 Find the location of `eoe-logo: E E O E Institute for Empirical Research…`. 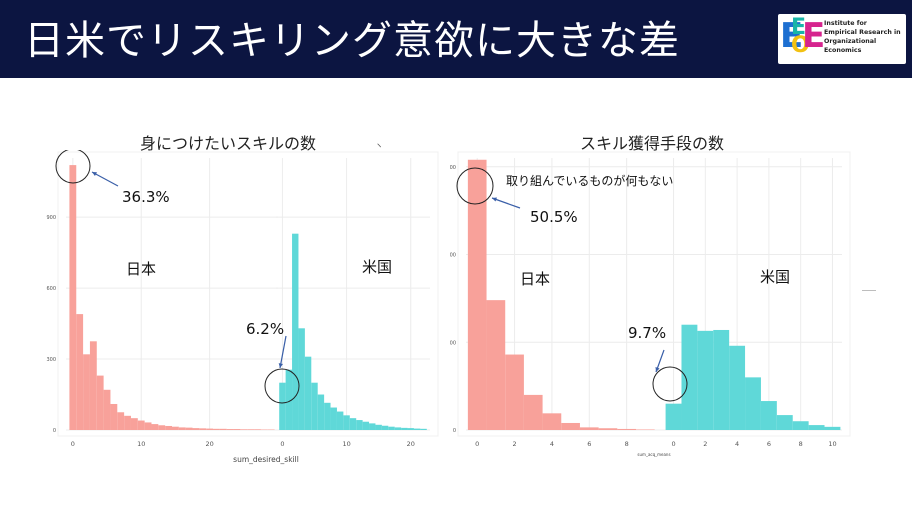

eoe-logo: E E O E Institute for Empirical Research… is located at coordinates (842, 39).